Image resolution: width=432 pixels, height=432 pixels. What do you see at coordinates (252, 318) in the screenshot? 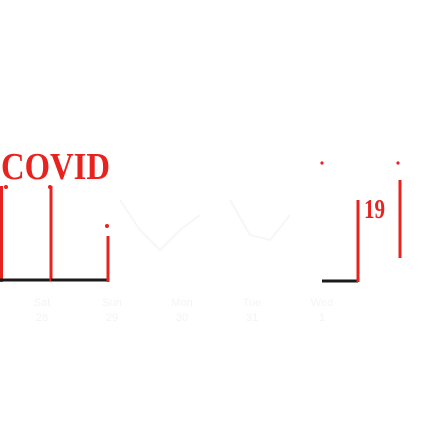
I see `day-date: 31` at bounding box center [252, 318].